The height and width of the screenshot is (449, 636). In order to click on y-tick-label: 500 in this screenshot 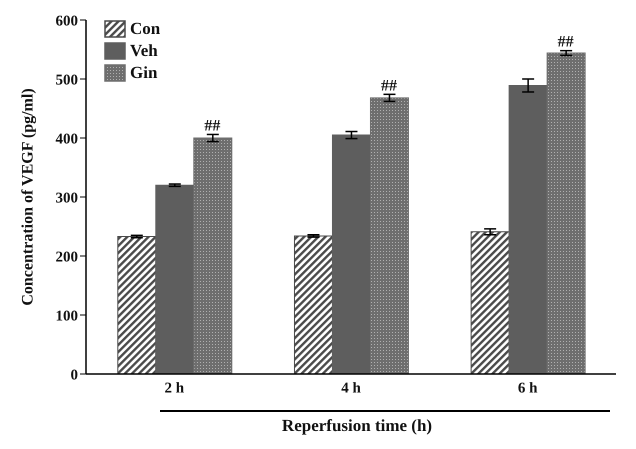, I will do `click(67, 80)`.